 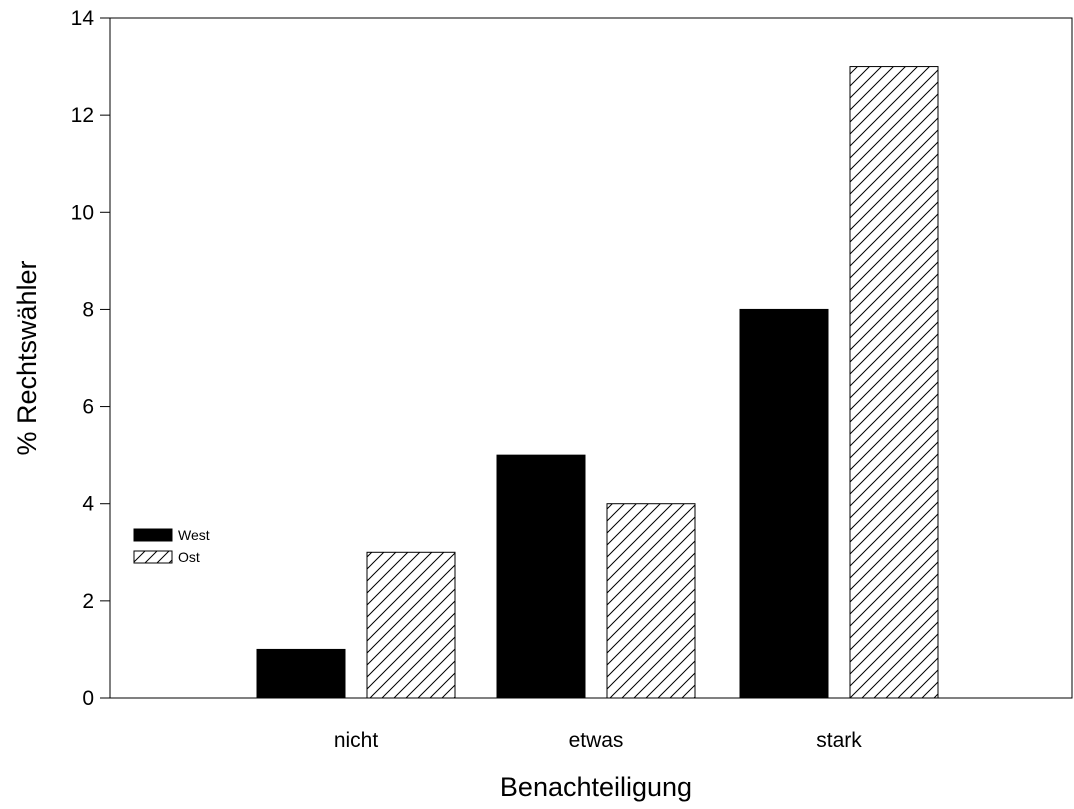 What do you see at coordinates (411, 625) in the screenshot?
I see `bar-ost-nicht` at bounding box center [411, 625].